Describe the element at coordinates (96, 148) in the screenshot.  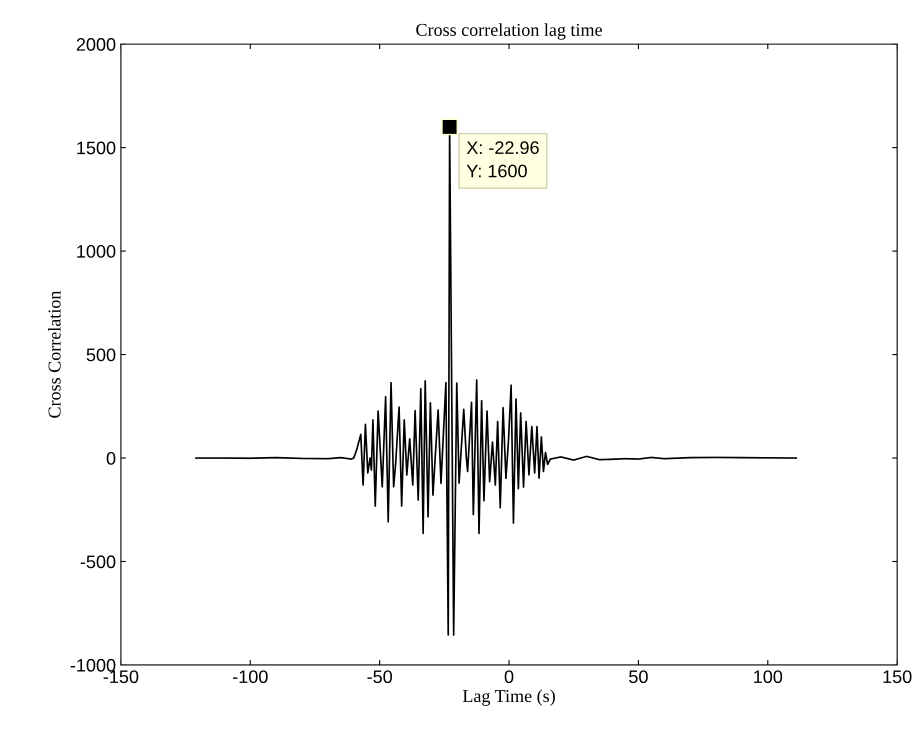
I see `y-tick-label: 1500` at that location.